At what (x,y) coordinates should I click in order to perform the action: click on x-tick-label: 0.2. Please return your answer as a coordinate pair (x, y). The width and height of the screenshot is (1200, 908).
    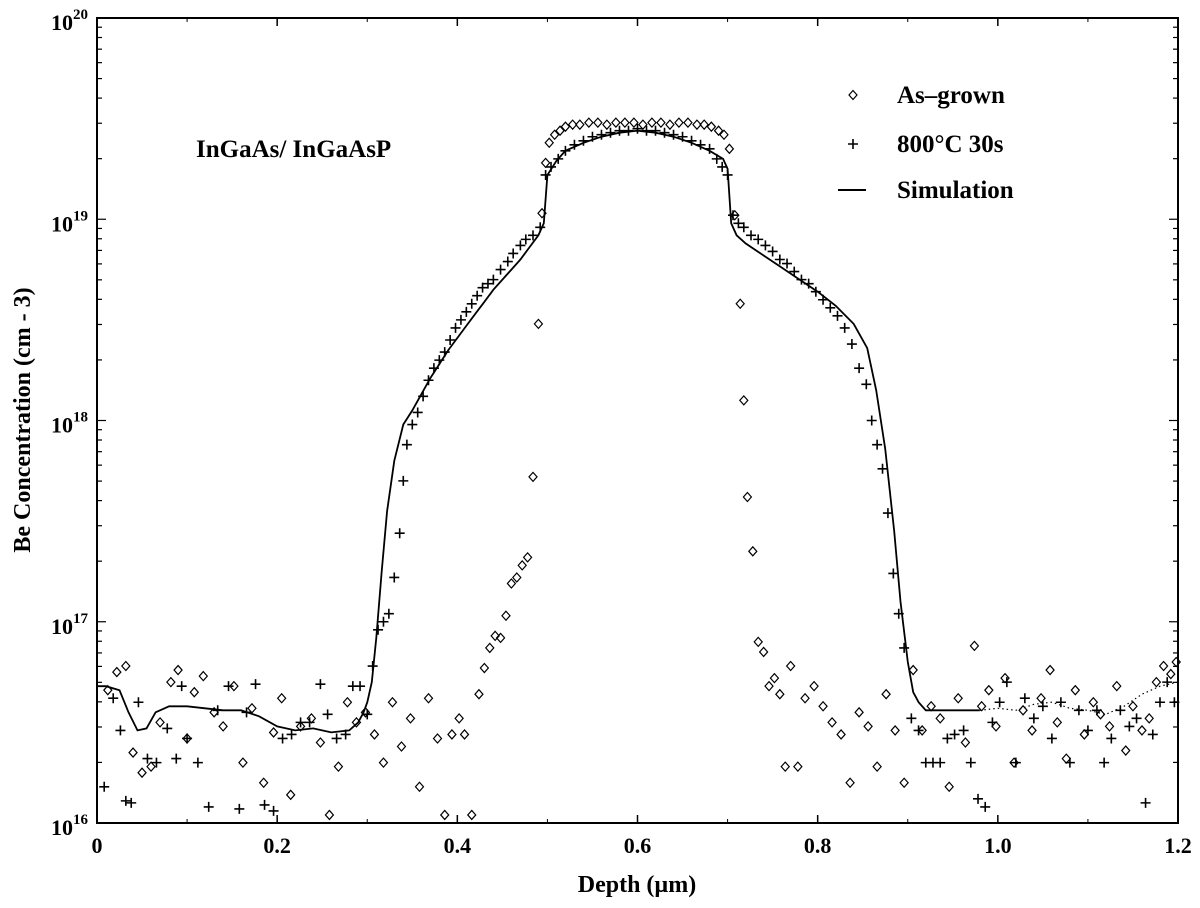
    Looking at the image, I should click on (277, 845).